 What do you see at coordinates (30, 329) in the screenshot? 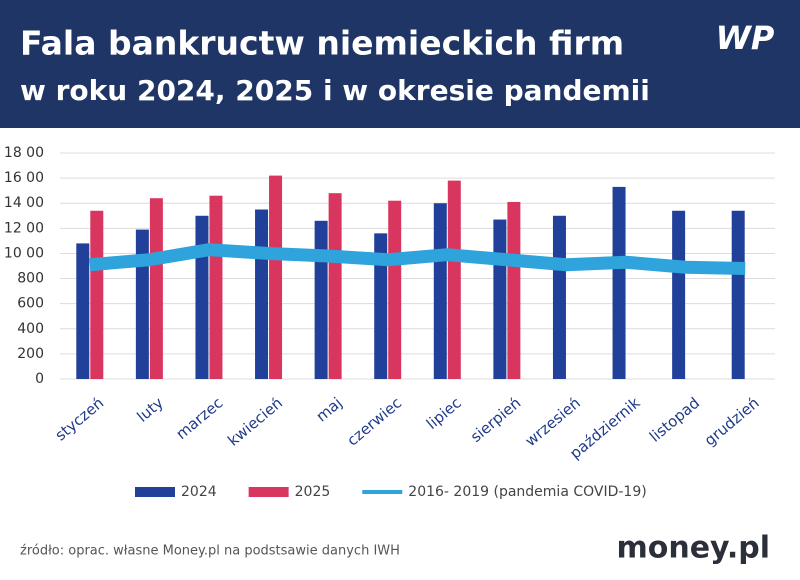
I see `y-tick-label: 400` at bounding box center [30, 329].